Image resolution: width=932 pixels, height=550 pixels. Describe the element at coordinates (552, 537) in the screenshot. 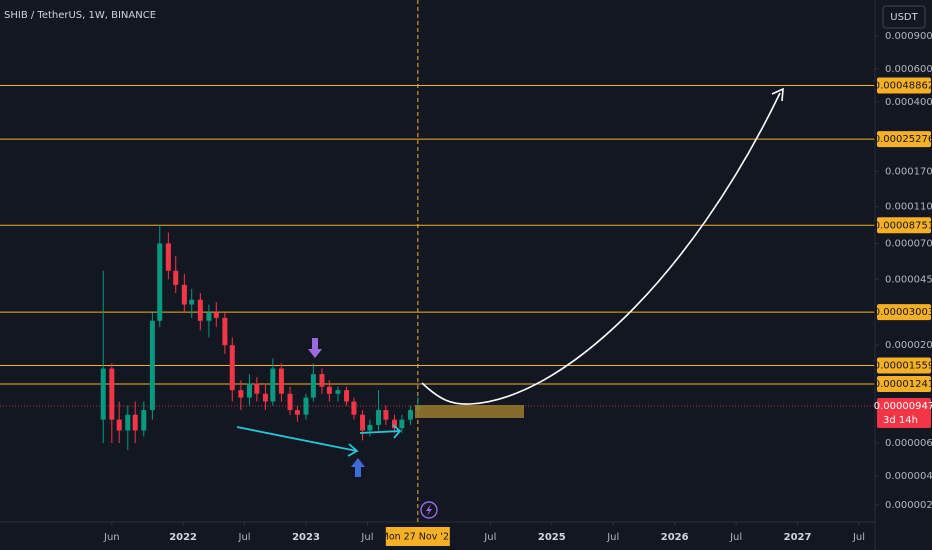

I see `x-tick-label: 2025` at that location.